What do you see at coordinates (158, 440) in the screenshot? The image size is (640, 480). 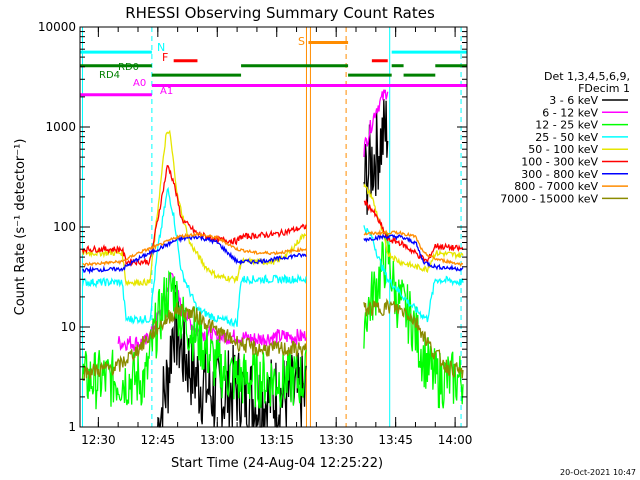 I see `x-tick-label: 12:45` at bounding box center [158, 440].